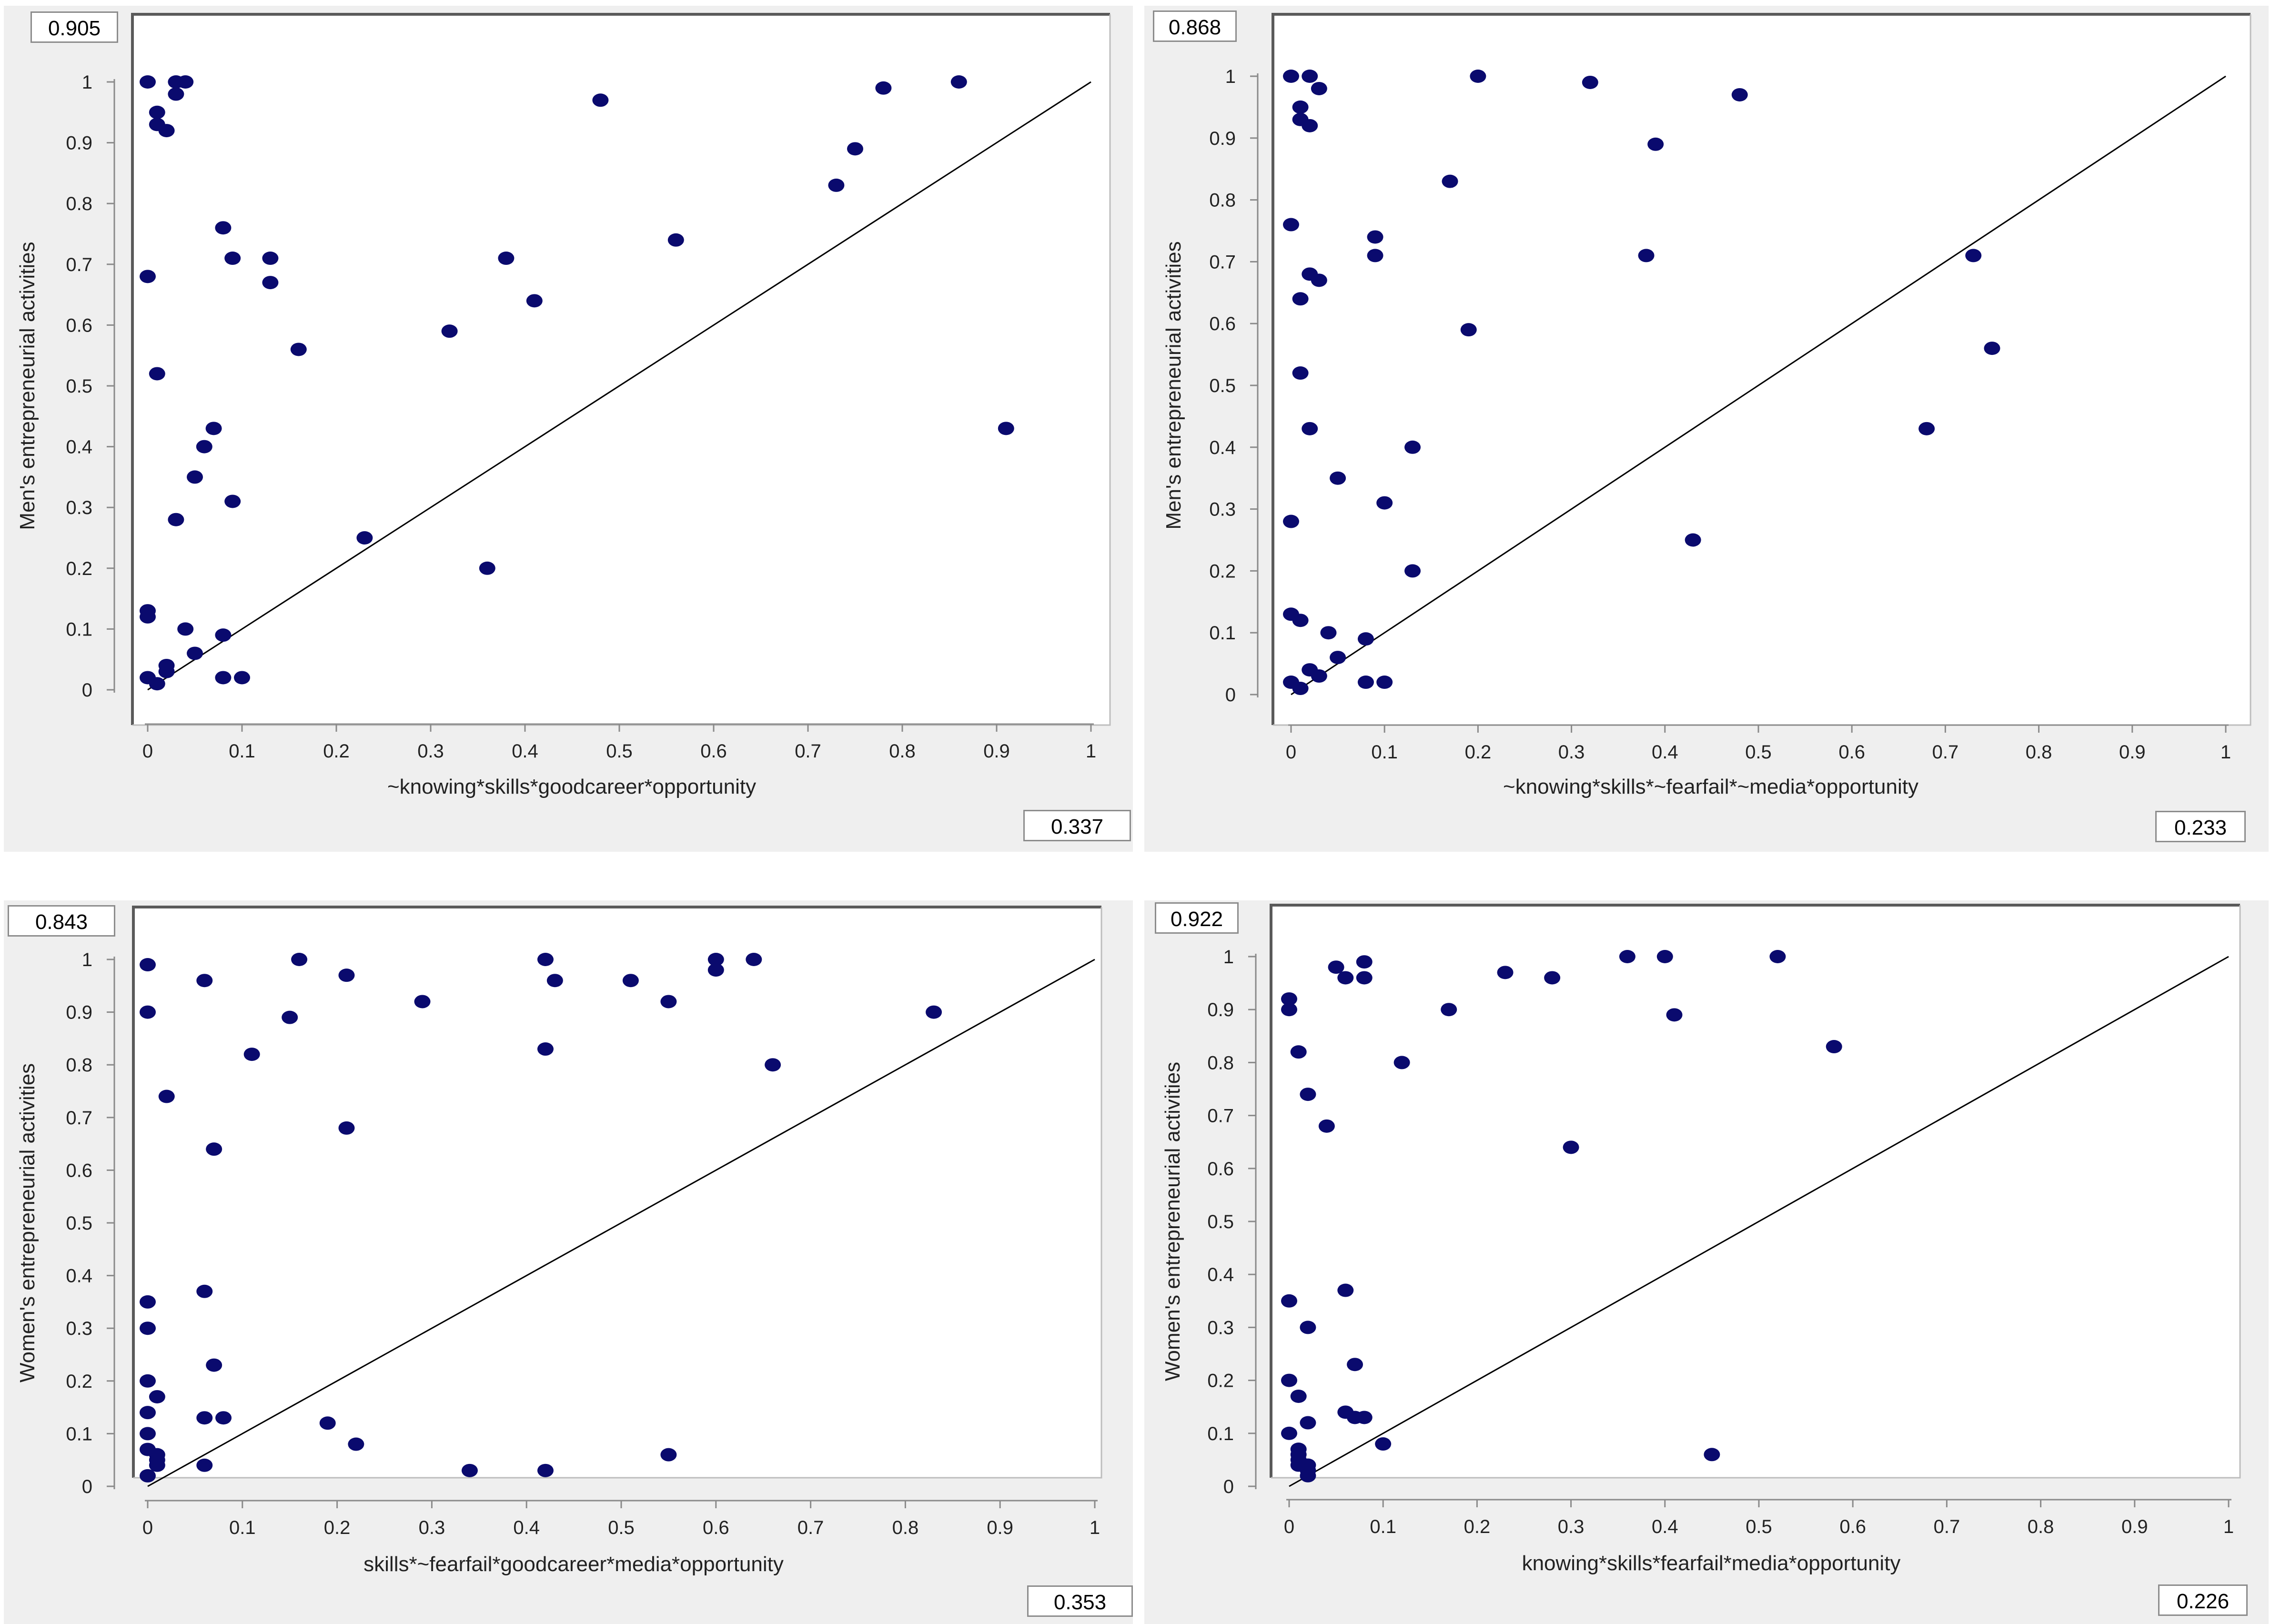  I want to click on x-tick-label: 0.3, so click(1571, 752).